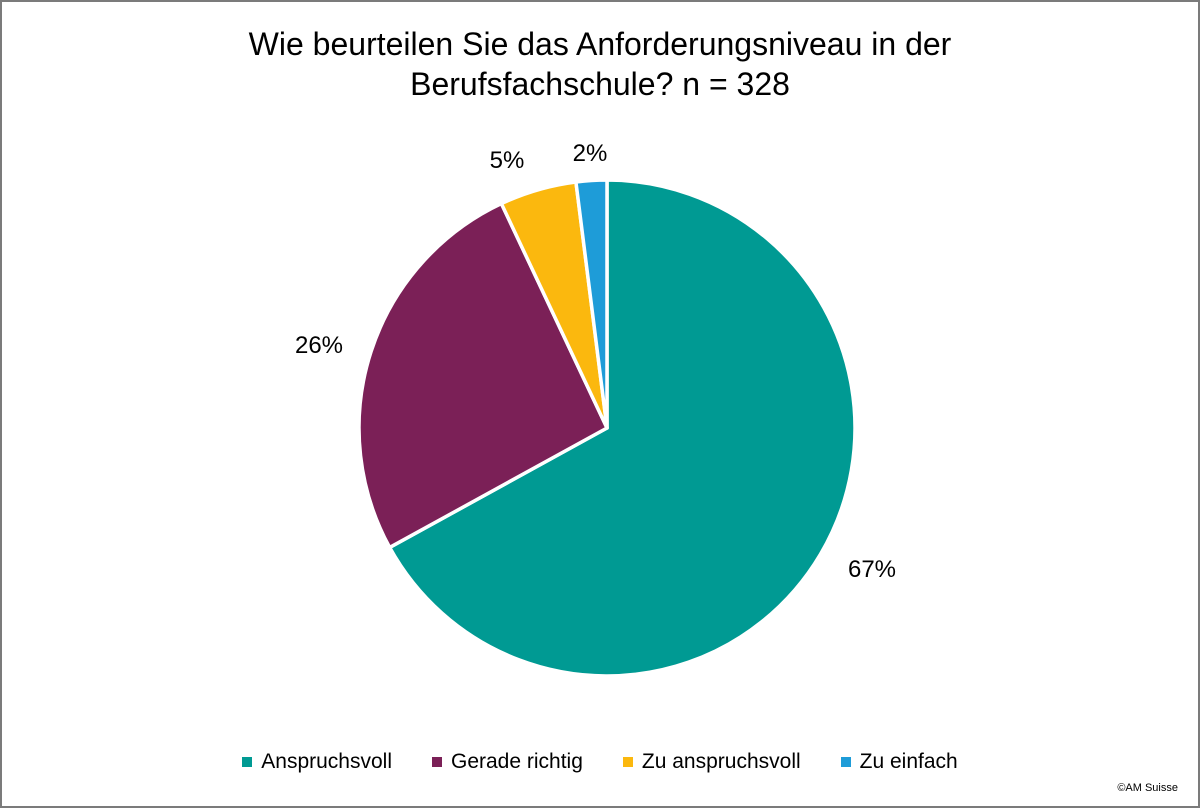 This screenshot has height=808, width=1200. What do you see at coordinates (590, 153) in the screenshot?
I see `slice-label-zu-einfach: 2%` at bounding box center [590, 153].